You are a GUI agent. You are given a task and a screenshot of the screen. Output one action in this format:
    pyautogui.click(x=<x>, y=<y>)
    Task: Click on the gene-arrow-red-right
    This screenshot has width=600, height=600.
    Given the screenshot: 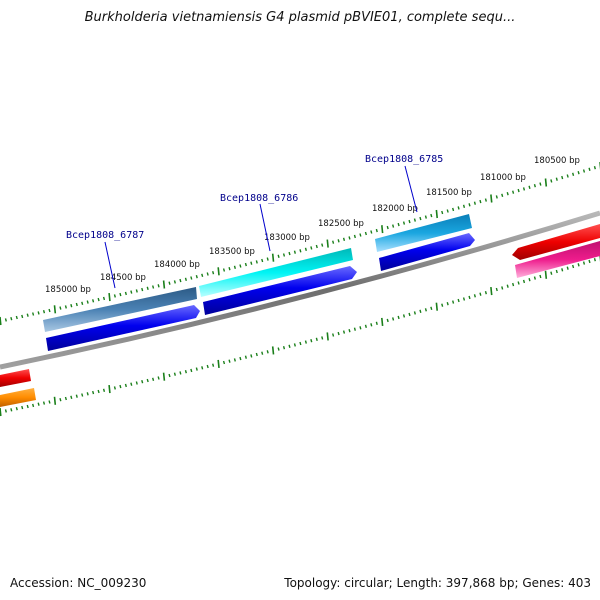 What is the action you would take?
    pyautogui.click(x=556, y=242)
    